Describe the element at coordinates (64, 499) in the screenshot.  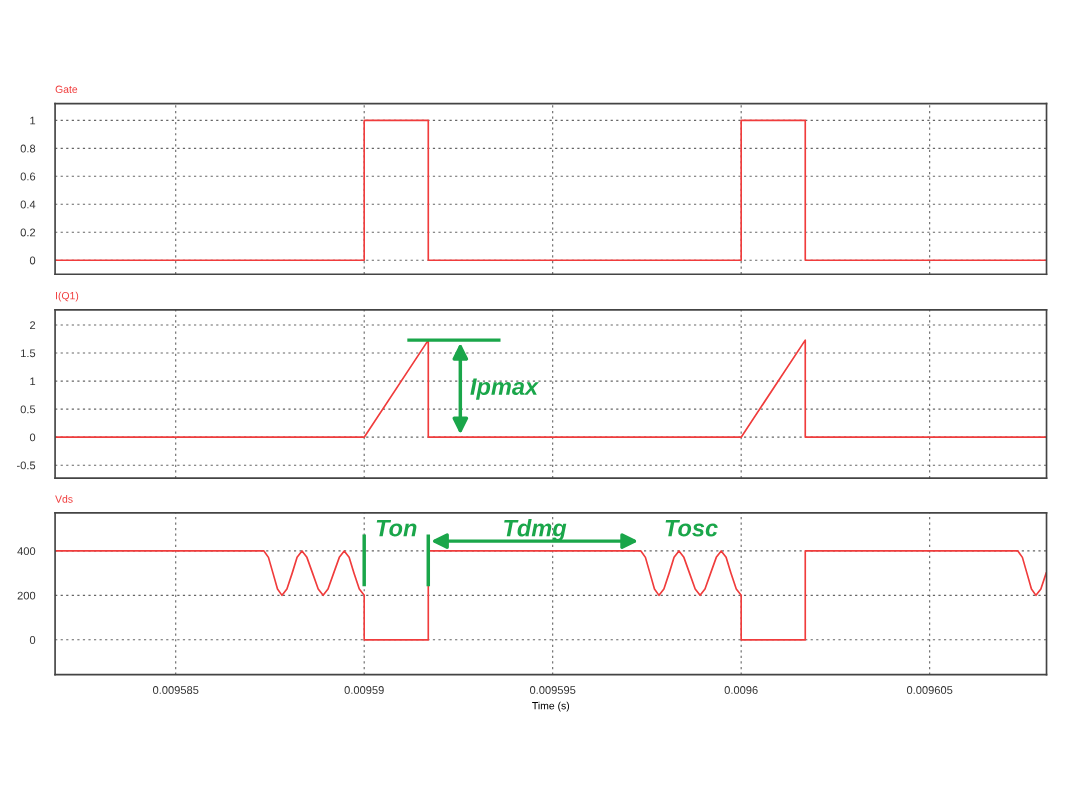
I see `chart-title: Vds` at that location.